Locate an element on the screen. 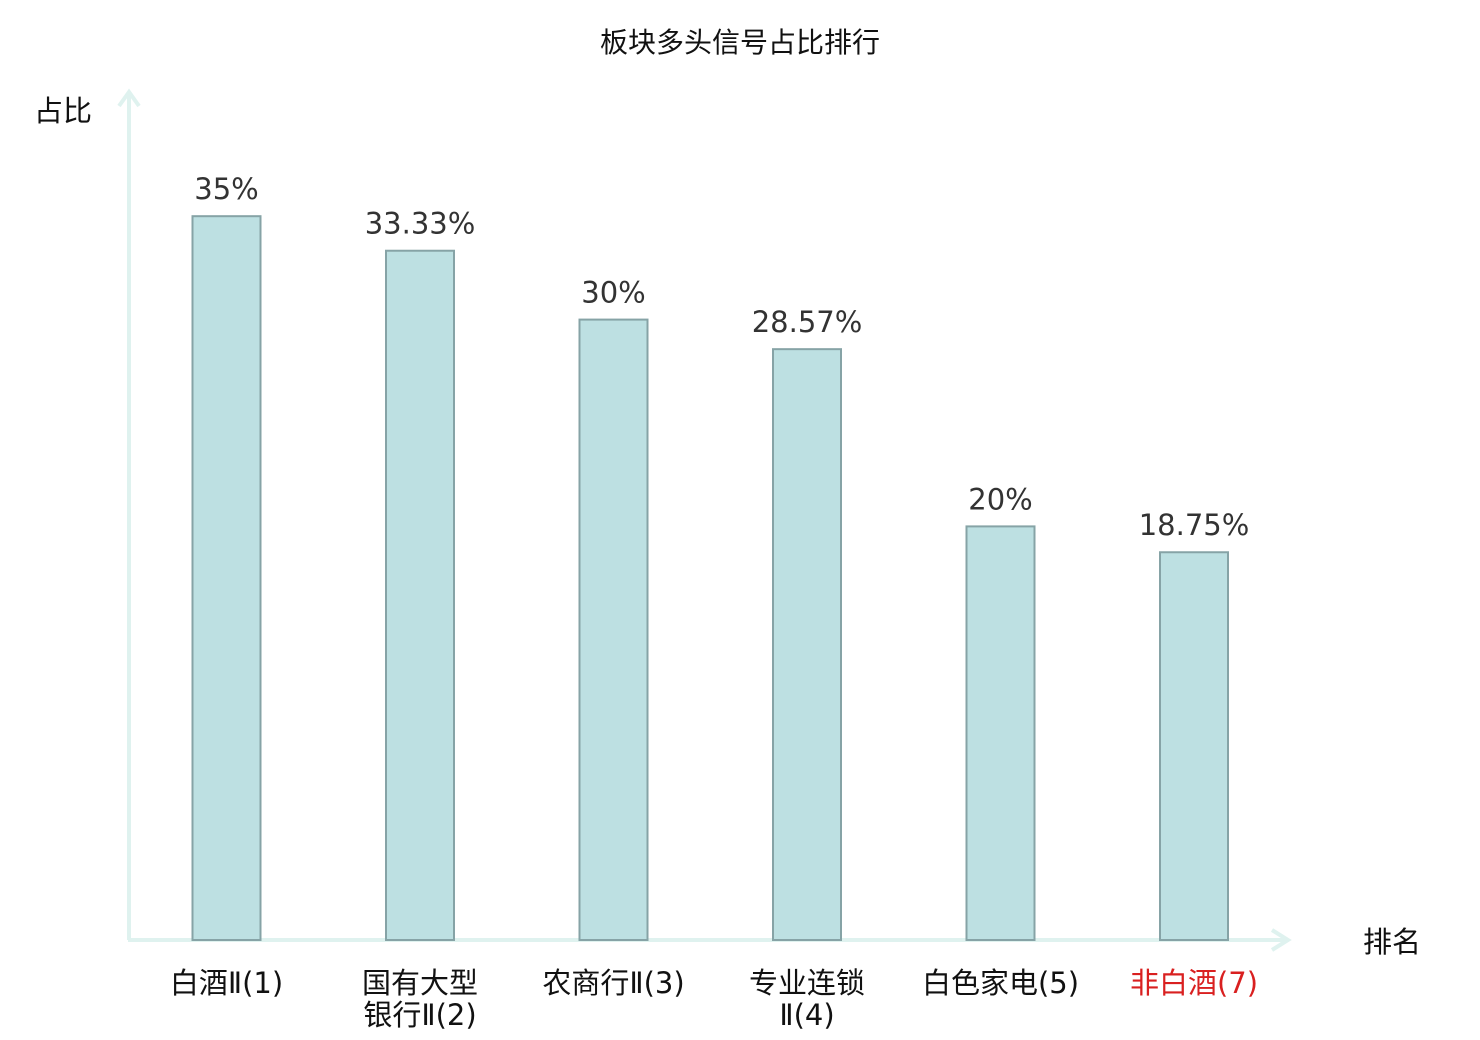 The image size is (1480, 1040). category-label-line: 国有大型 is located at coordinates (420, 983).